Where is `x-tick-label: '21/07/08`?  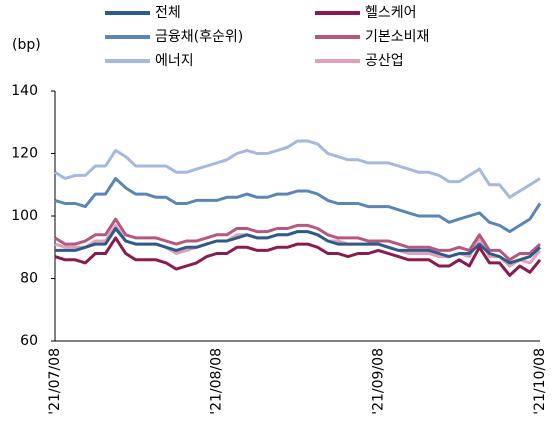
x-tick-label: '21/07/08 is located at coordinates (55, 381).